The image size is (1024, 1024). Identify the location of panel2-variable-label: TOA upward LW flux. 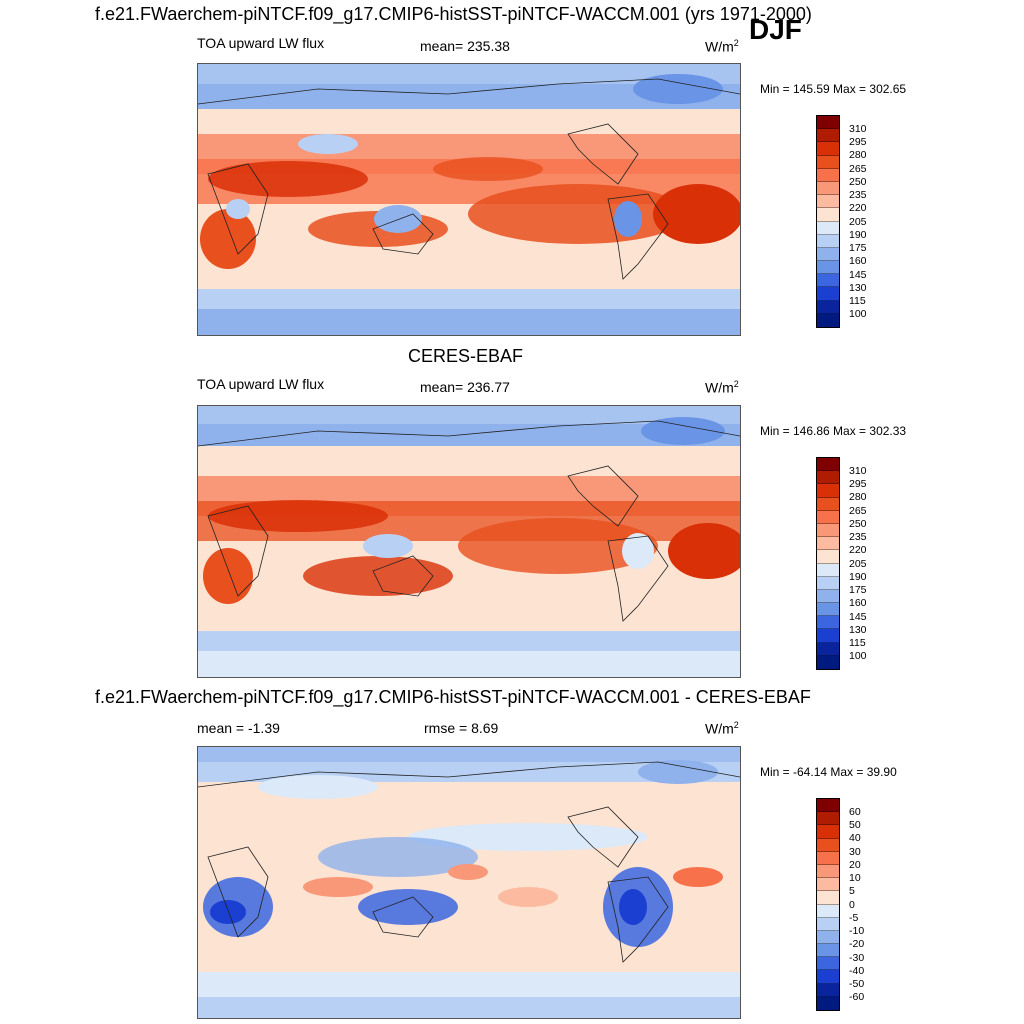
(261, 384).